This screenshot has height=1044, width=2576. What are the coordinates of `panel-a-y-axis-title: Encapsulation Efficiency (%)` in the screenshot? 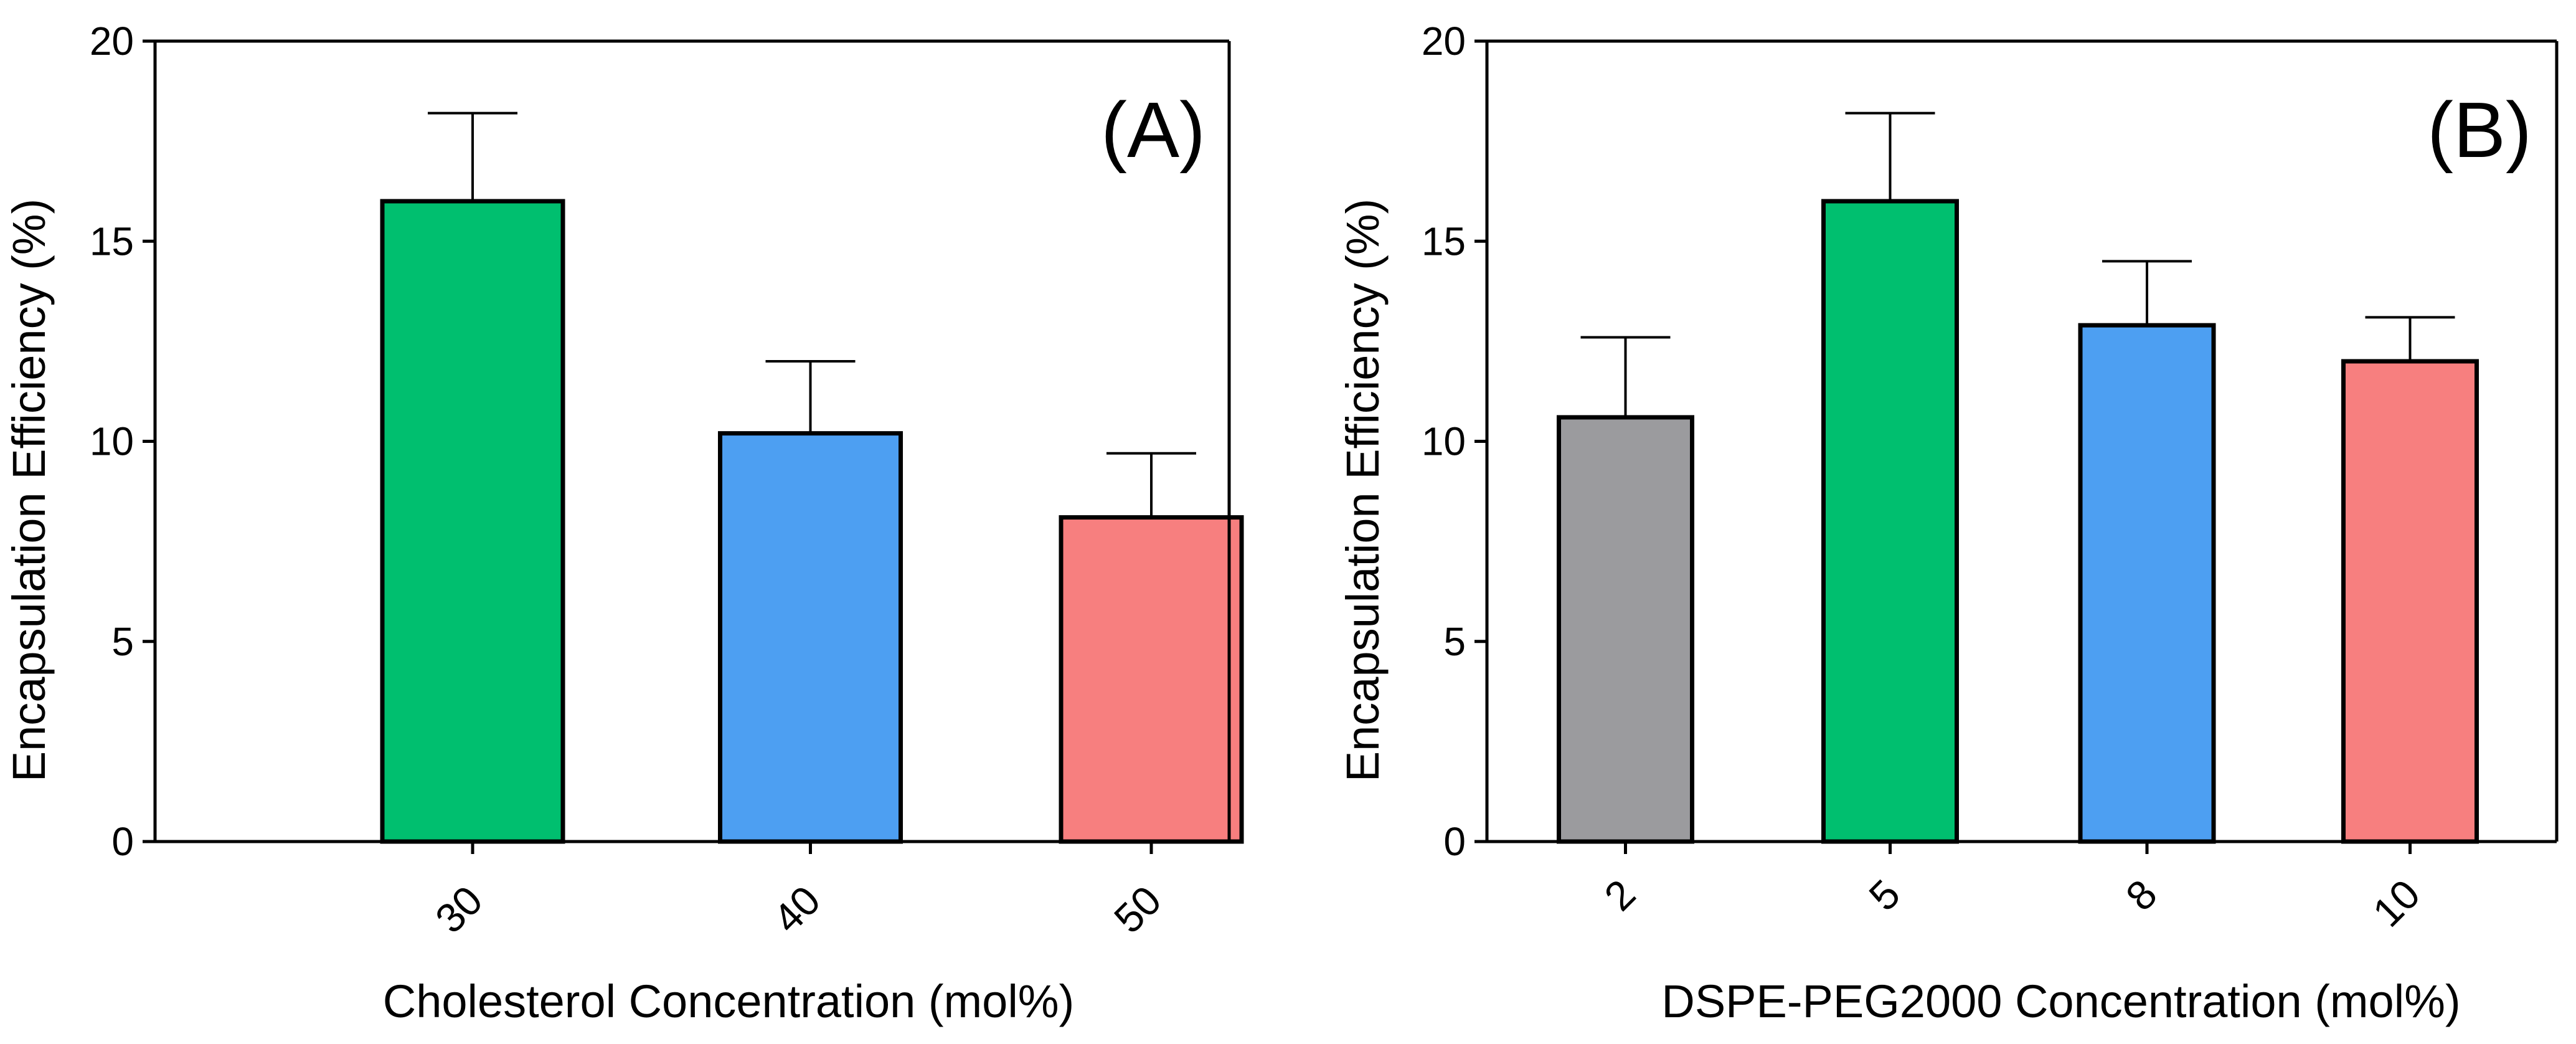 It's located at (29, 491).